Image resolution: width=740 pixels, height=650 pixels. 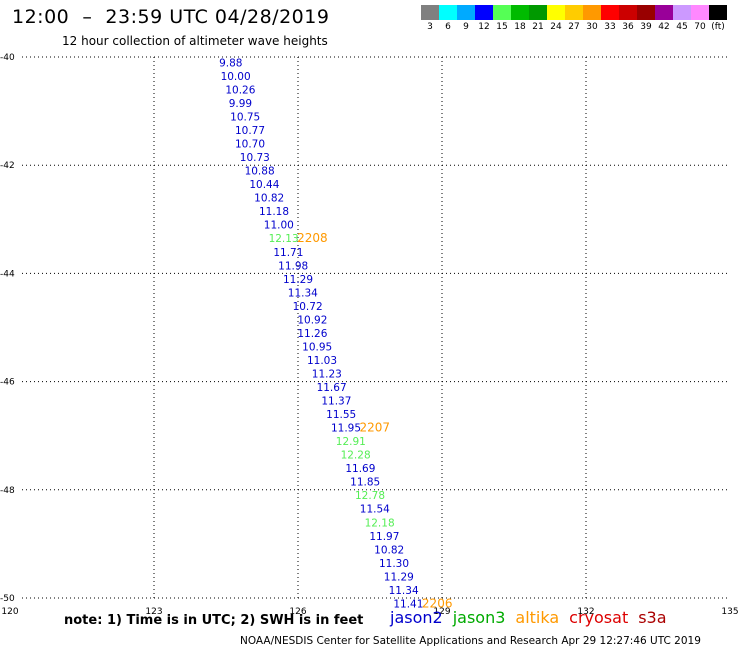 I want to click on x-tick-label: 126, so click(x=297, y=612).